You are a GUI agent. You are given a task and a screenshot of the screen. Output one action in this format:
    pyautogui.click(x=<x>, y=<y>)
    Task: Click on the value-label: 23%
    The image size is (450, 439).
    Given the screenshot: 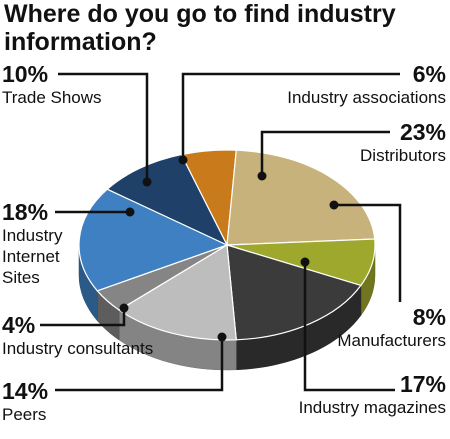 What is the action you would take?
    pyautogui.click(x=422, y=132)
    